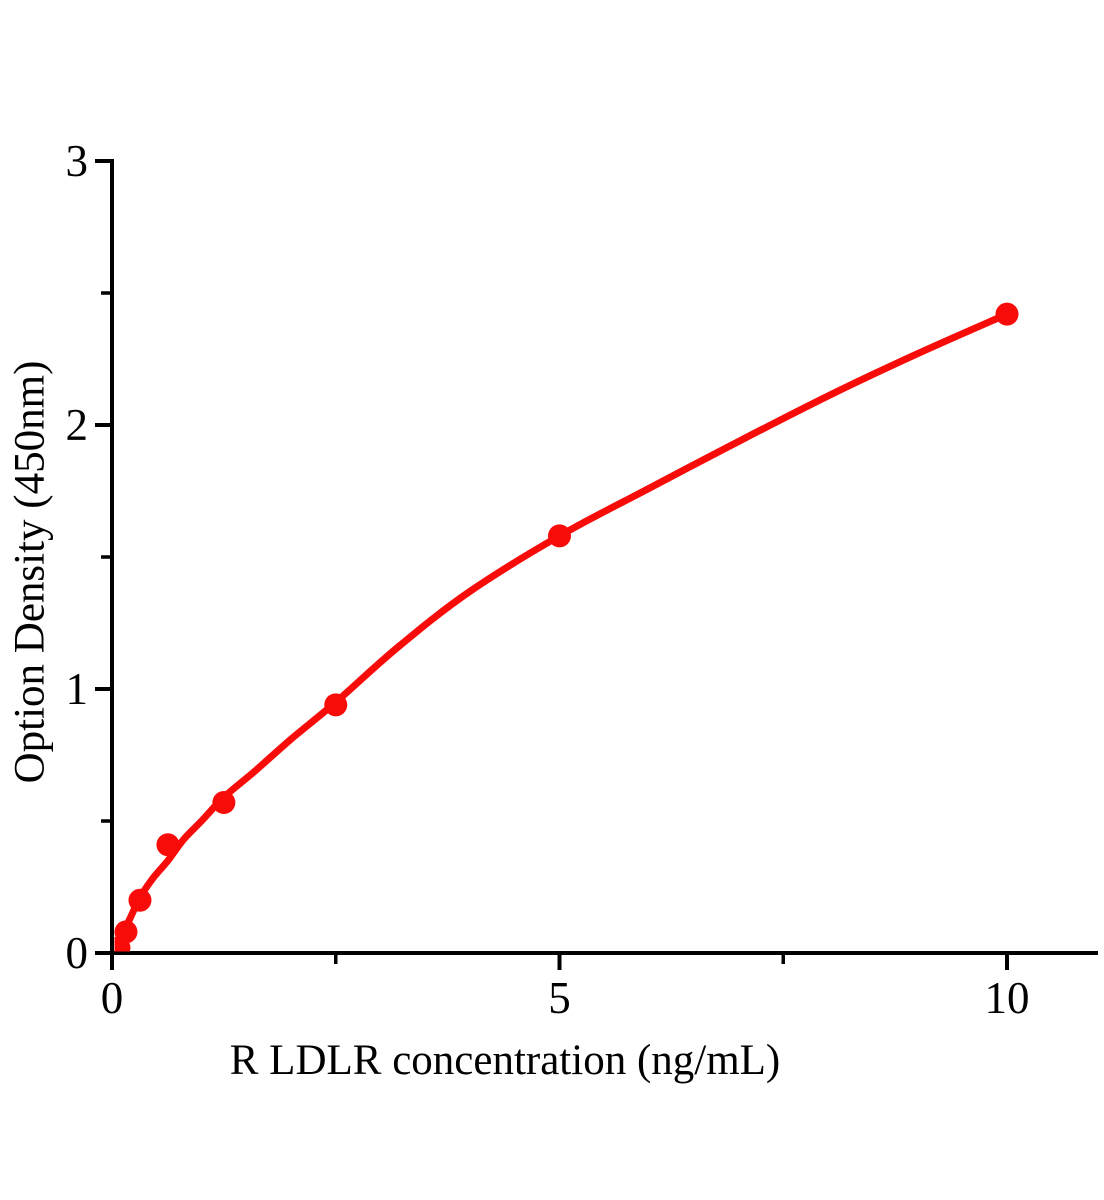 This screenshot has height=1200, width=1104. I want to click on x-tick-label: 10, so click(1007, 998).